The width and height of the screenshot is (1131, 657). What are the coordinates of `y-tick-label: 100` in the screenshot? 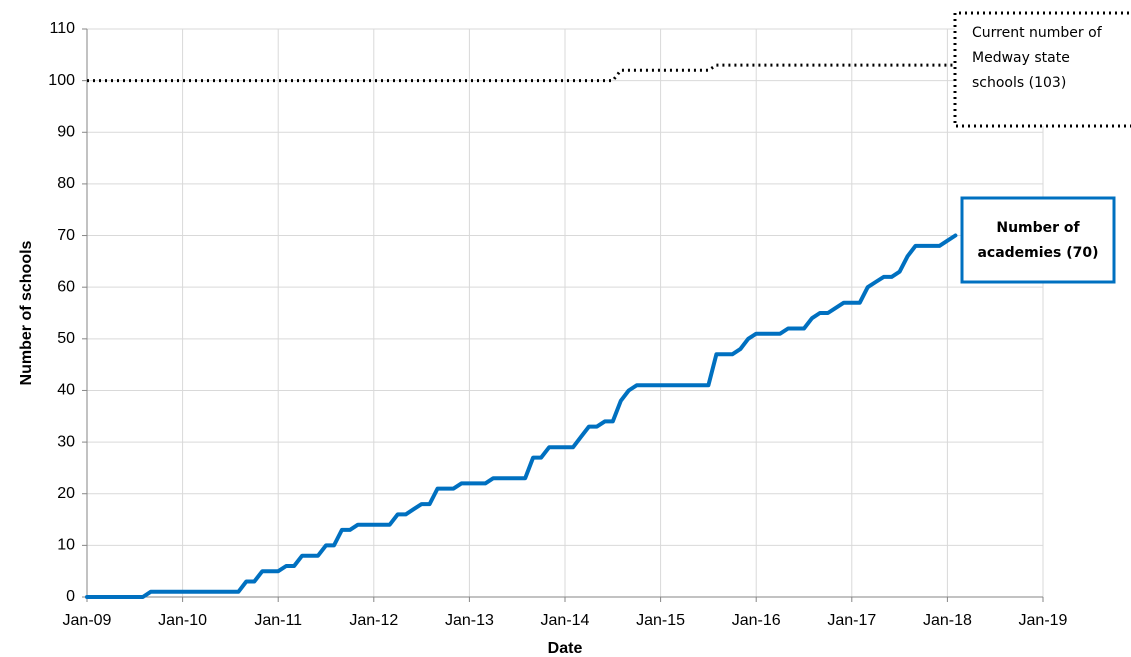 It's located at (61, 80).